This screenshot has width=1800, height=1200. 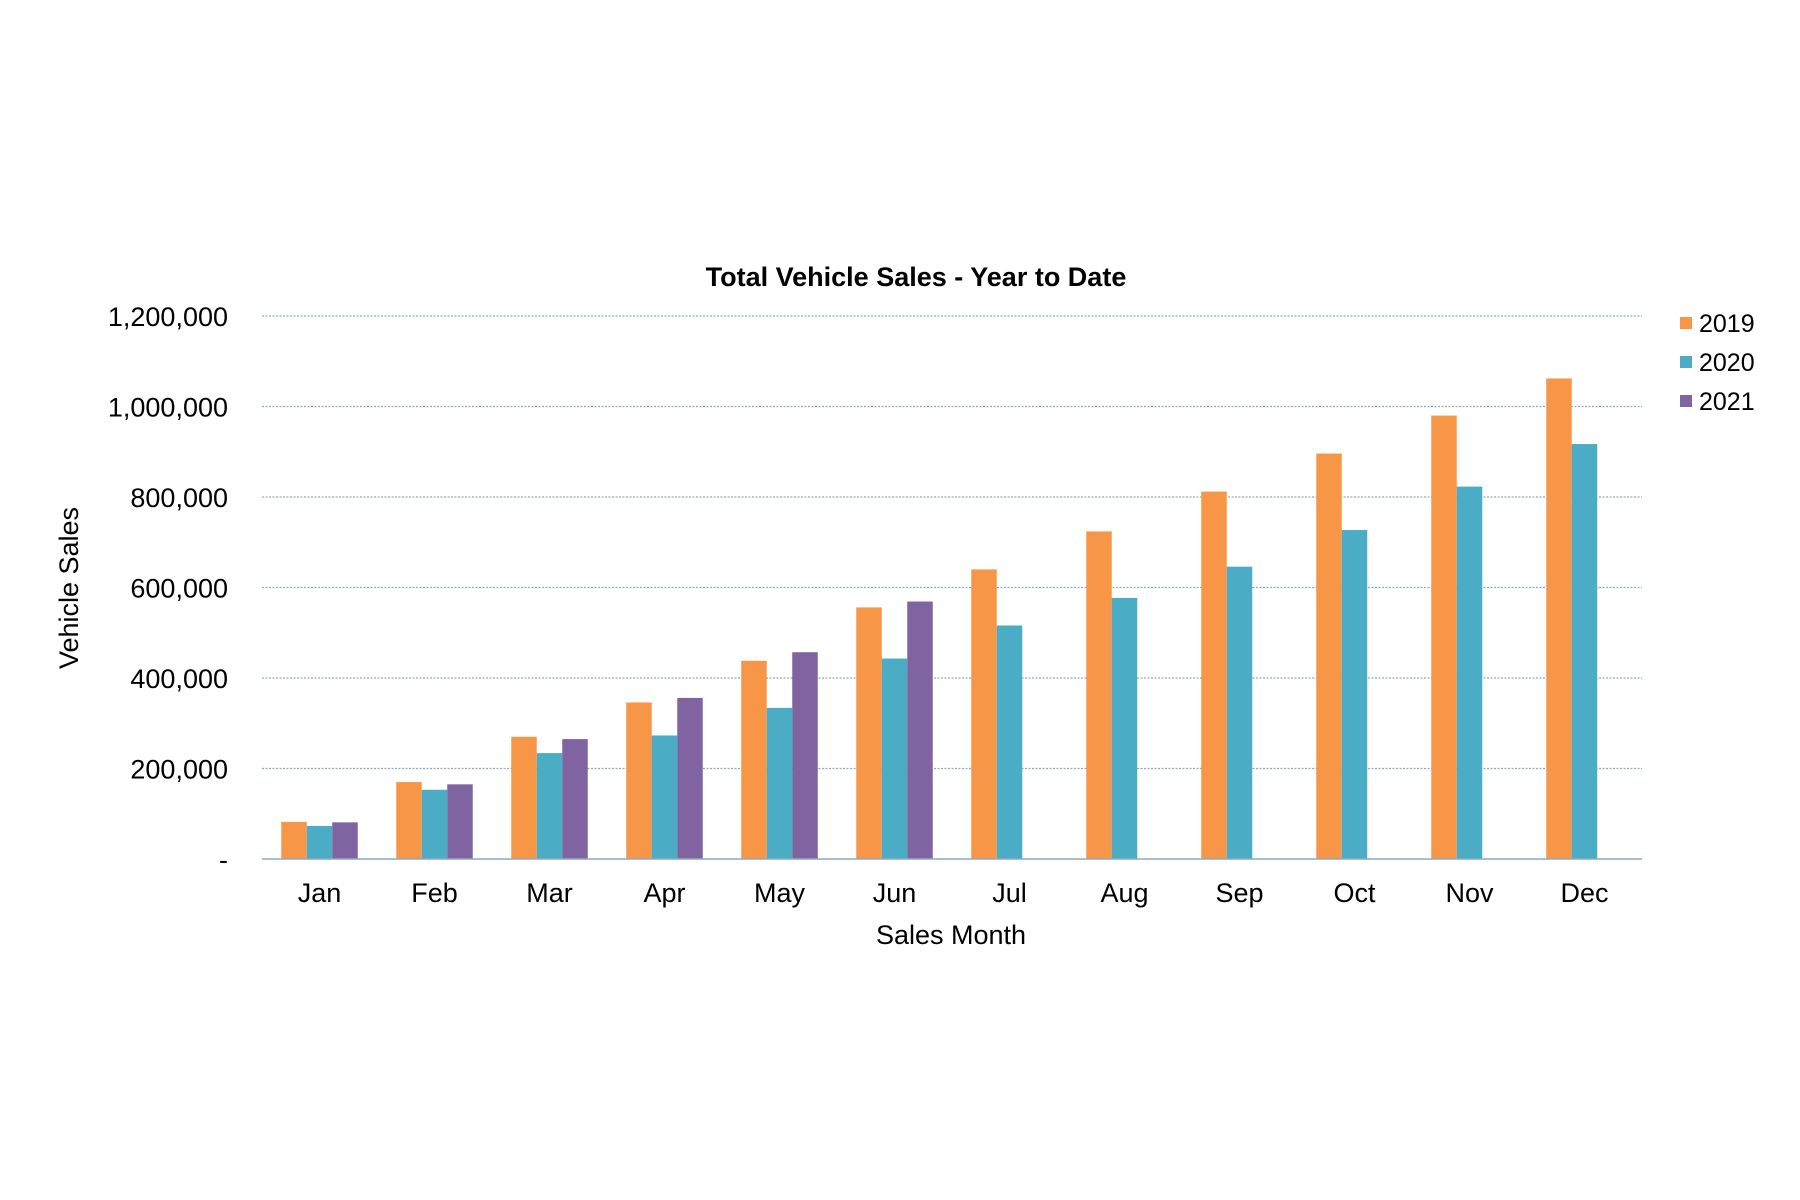 What do you see at coordinates (1354, 893) in the screenshot?
I see `x-tick-label: Oct` at bounding box center [1354, 893].